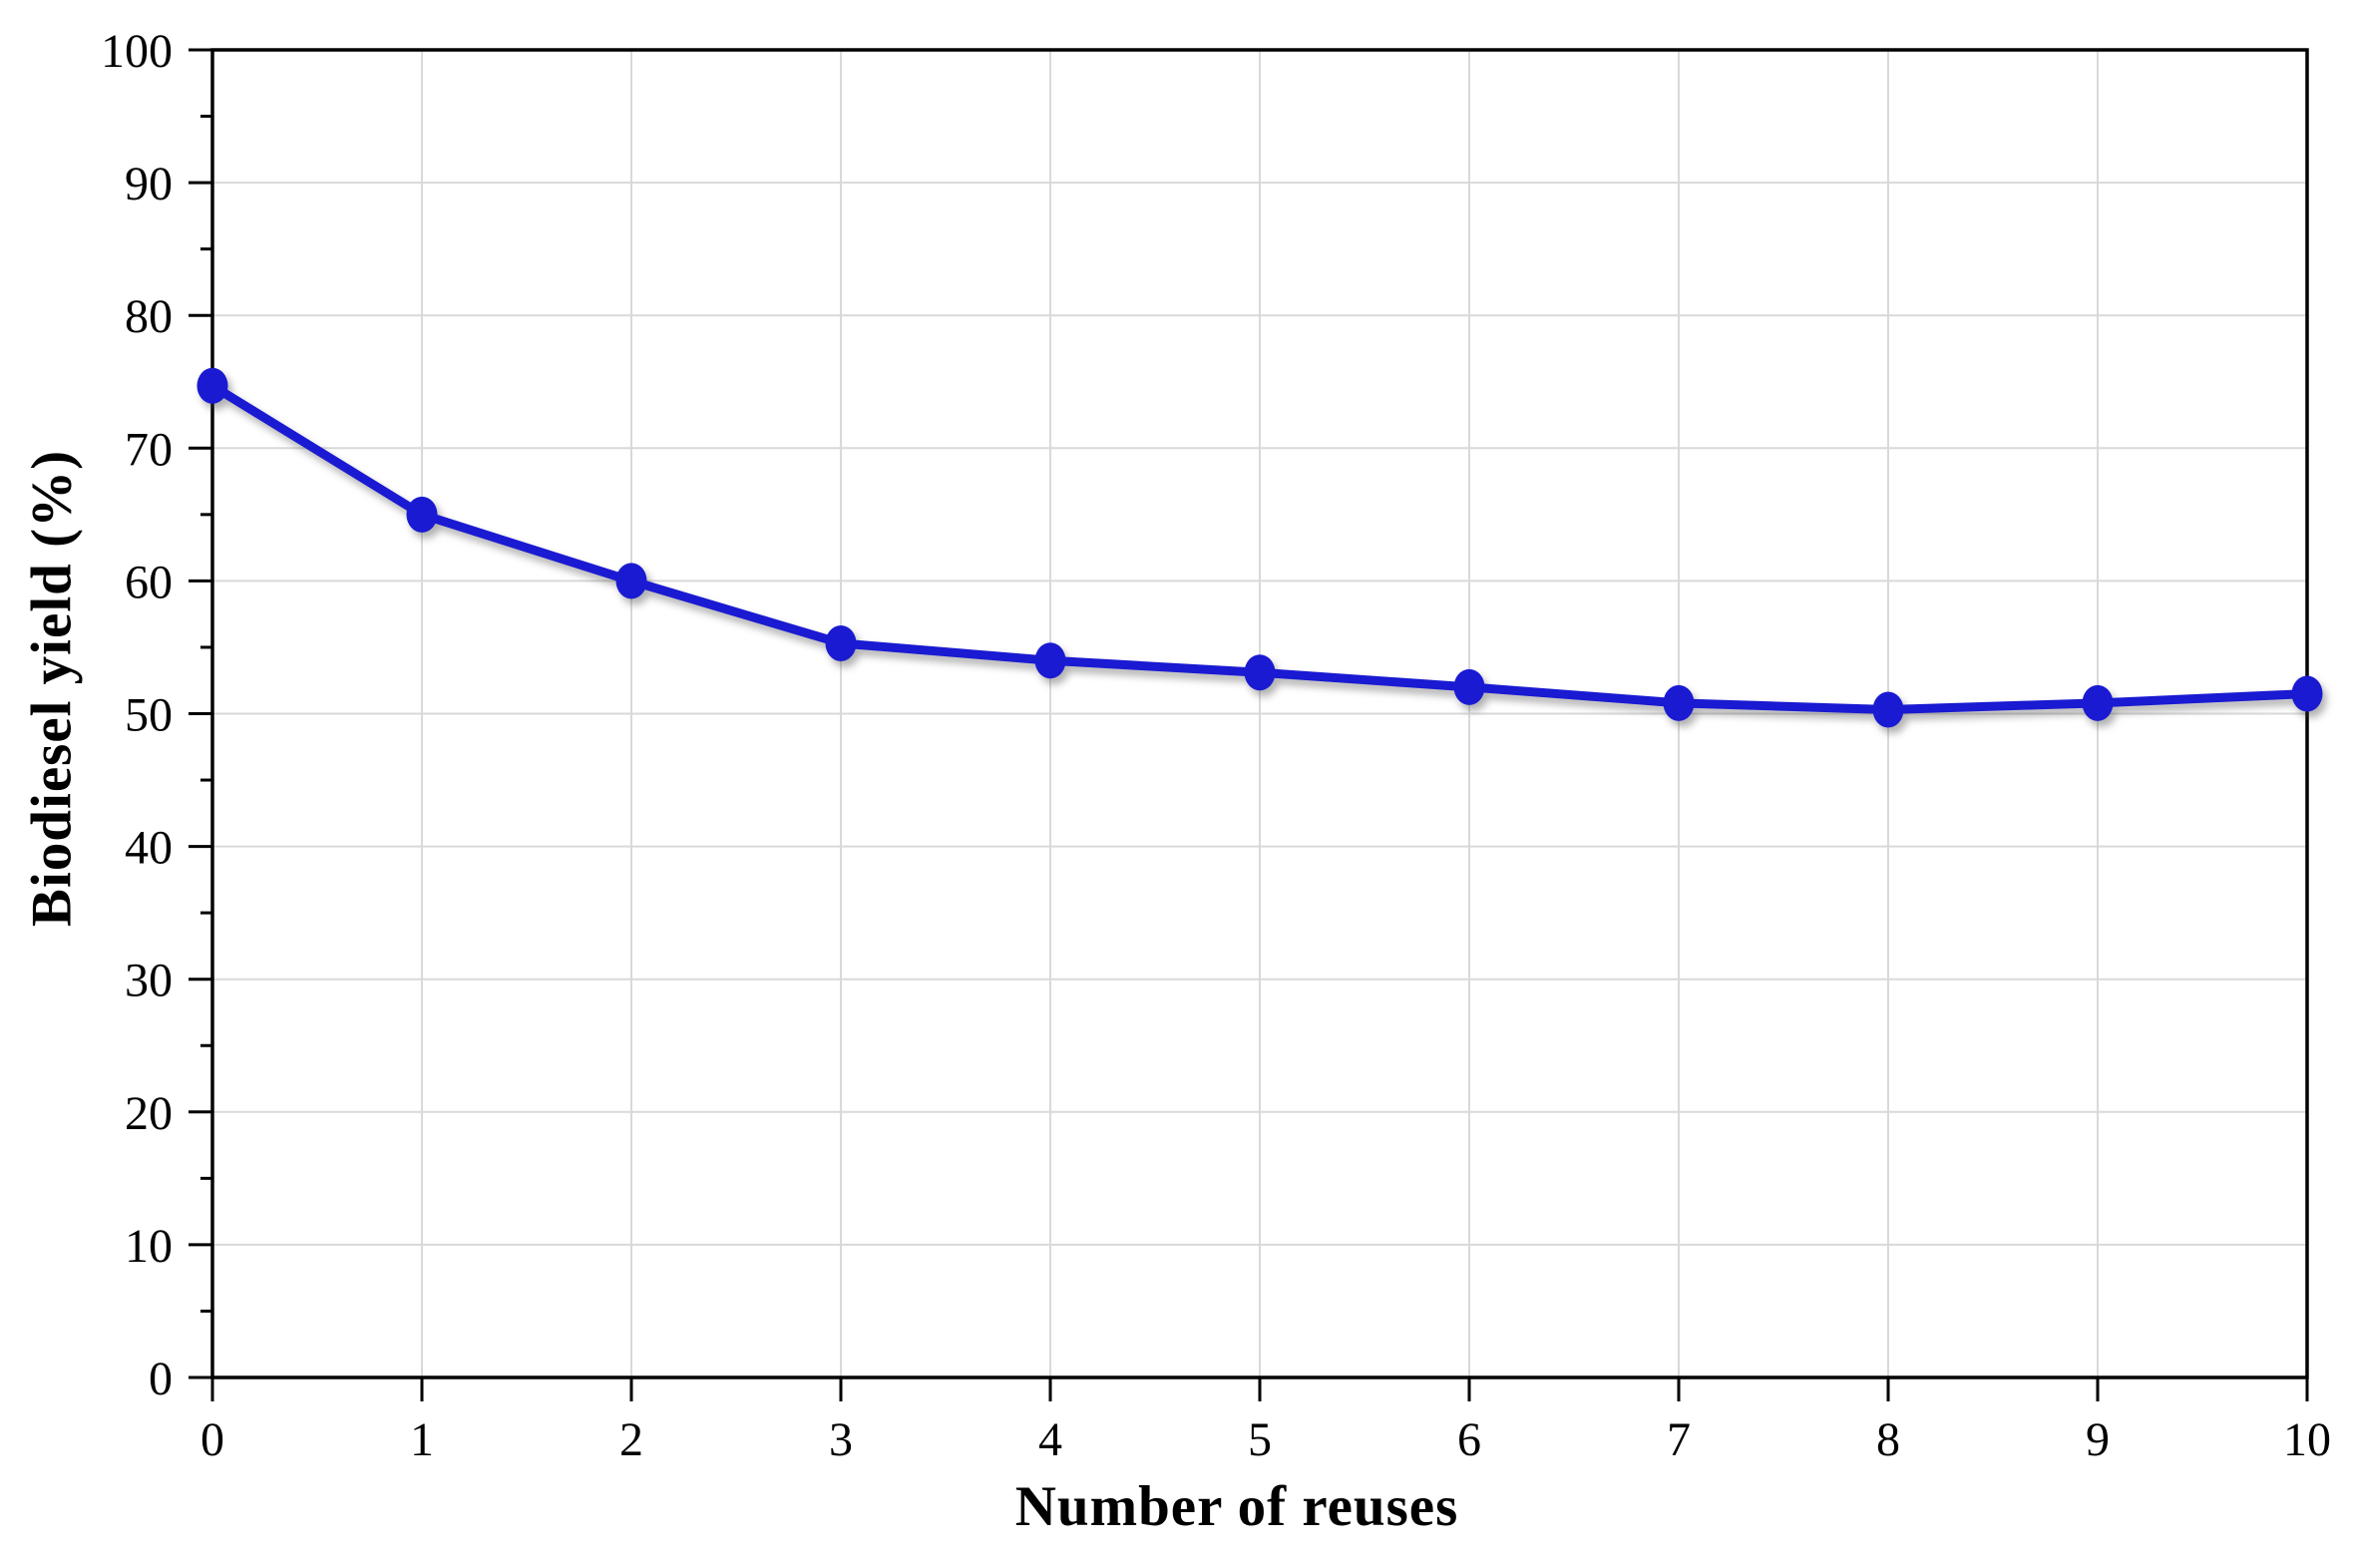 The image size is (2354, 1568). Describe the element at coordinates (1237, 1507) in the screenshot. I see `x-axis-title: Number of reuses` at that location.